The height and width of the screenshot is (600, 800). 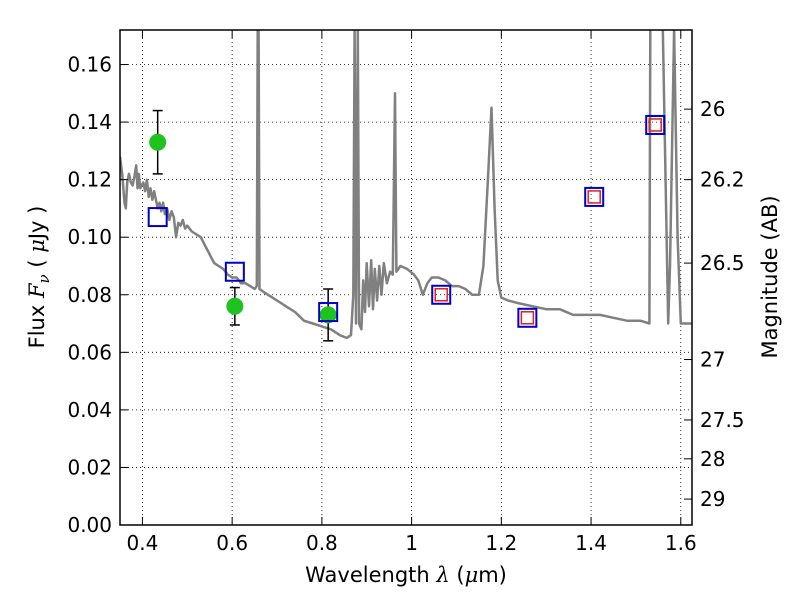 What do you see at coordinates (89, 180) in the screenshot?
I see `y-tick-label: 0.12` at bounding box center [89, 180].